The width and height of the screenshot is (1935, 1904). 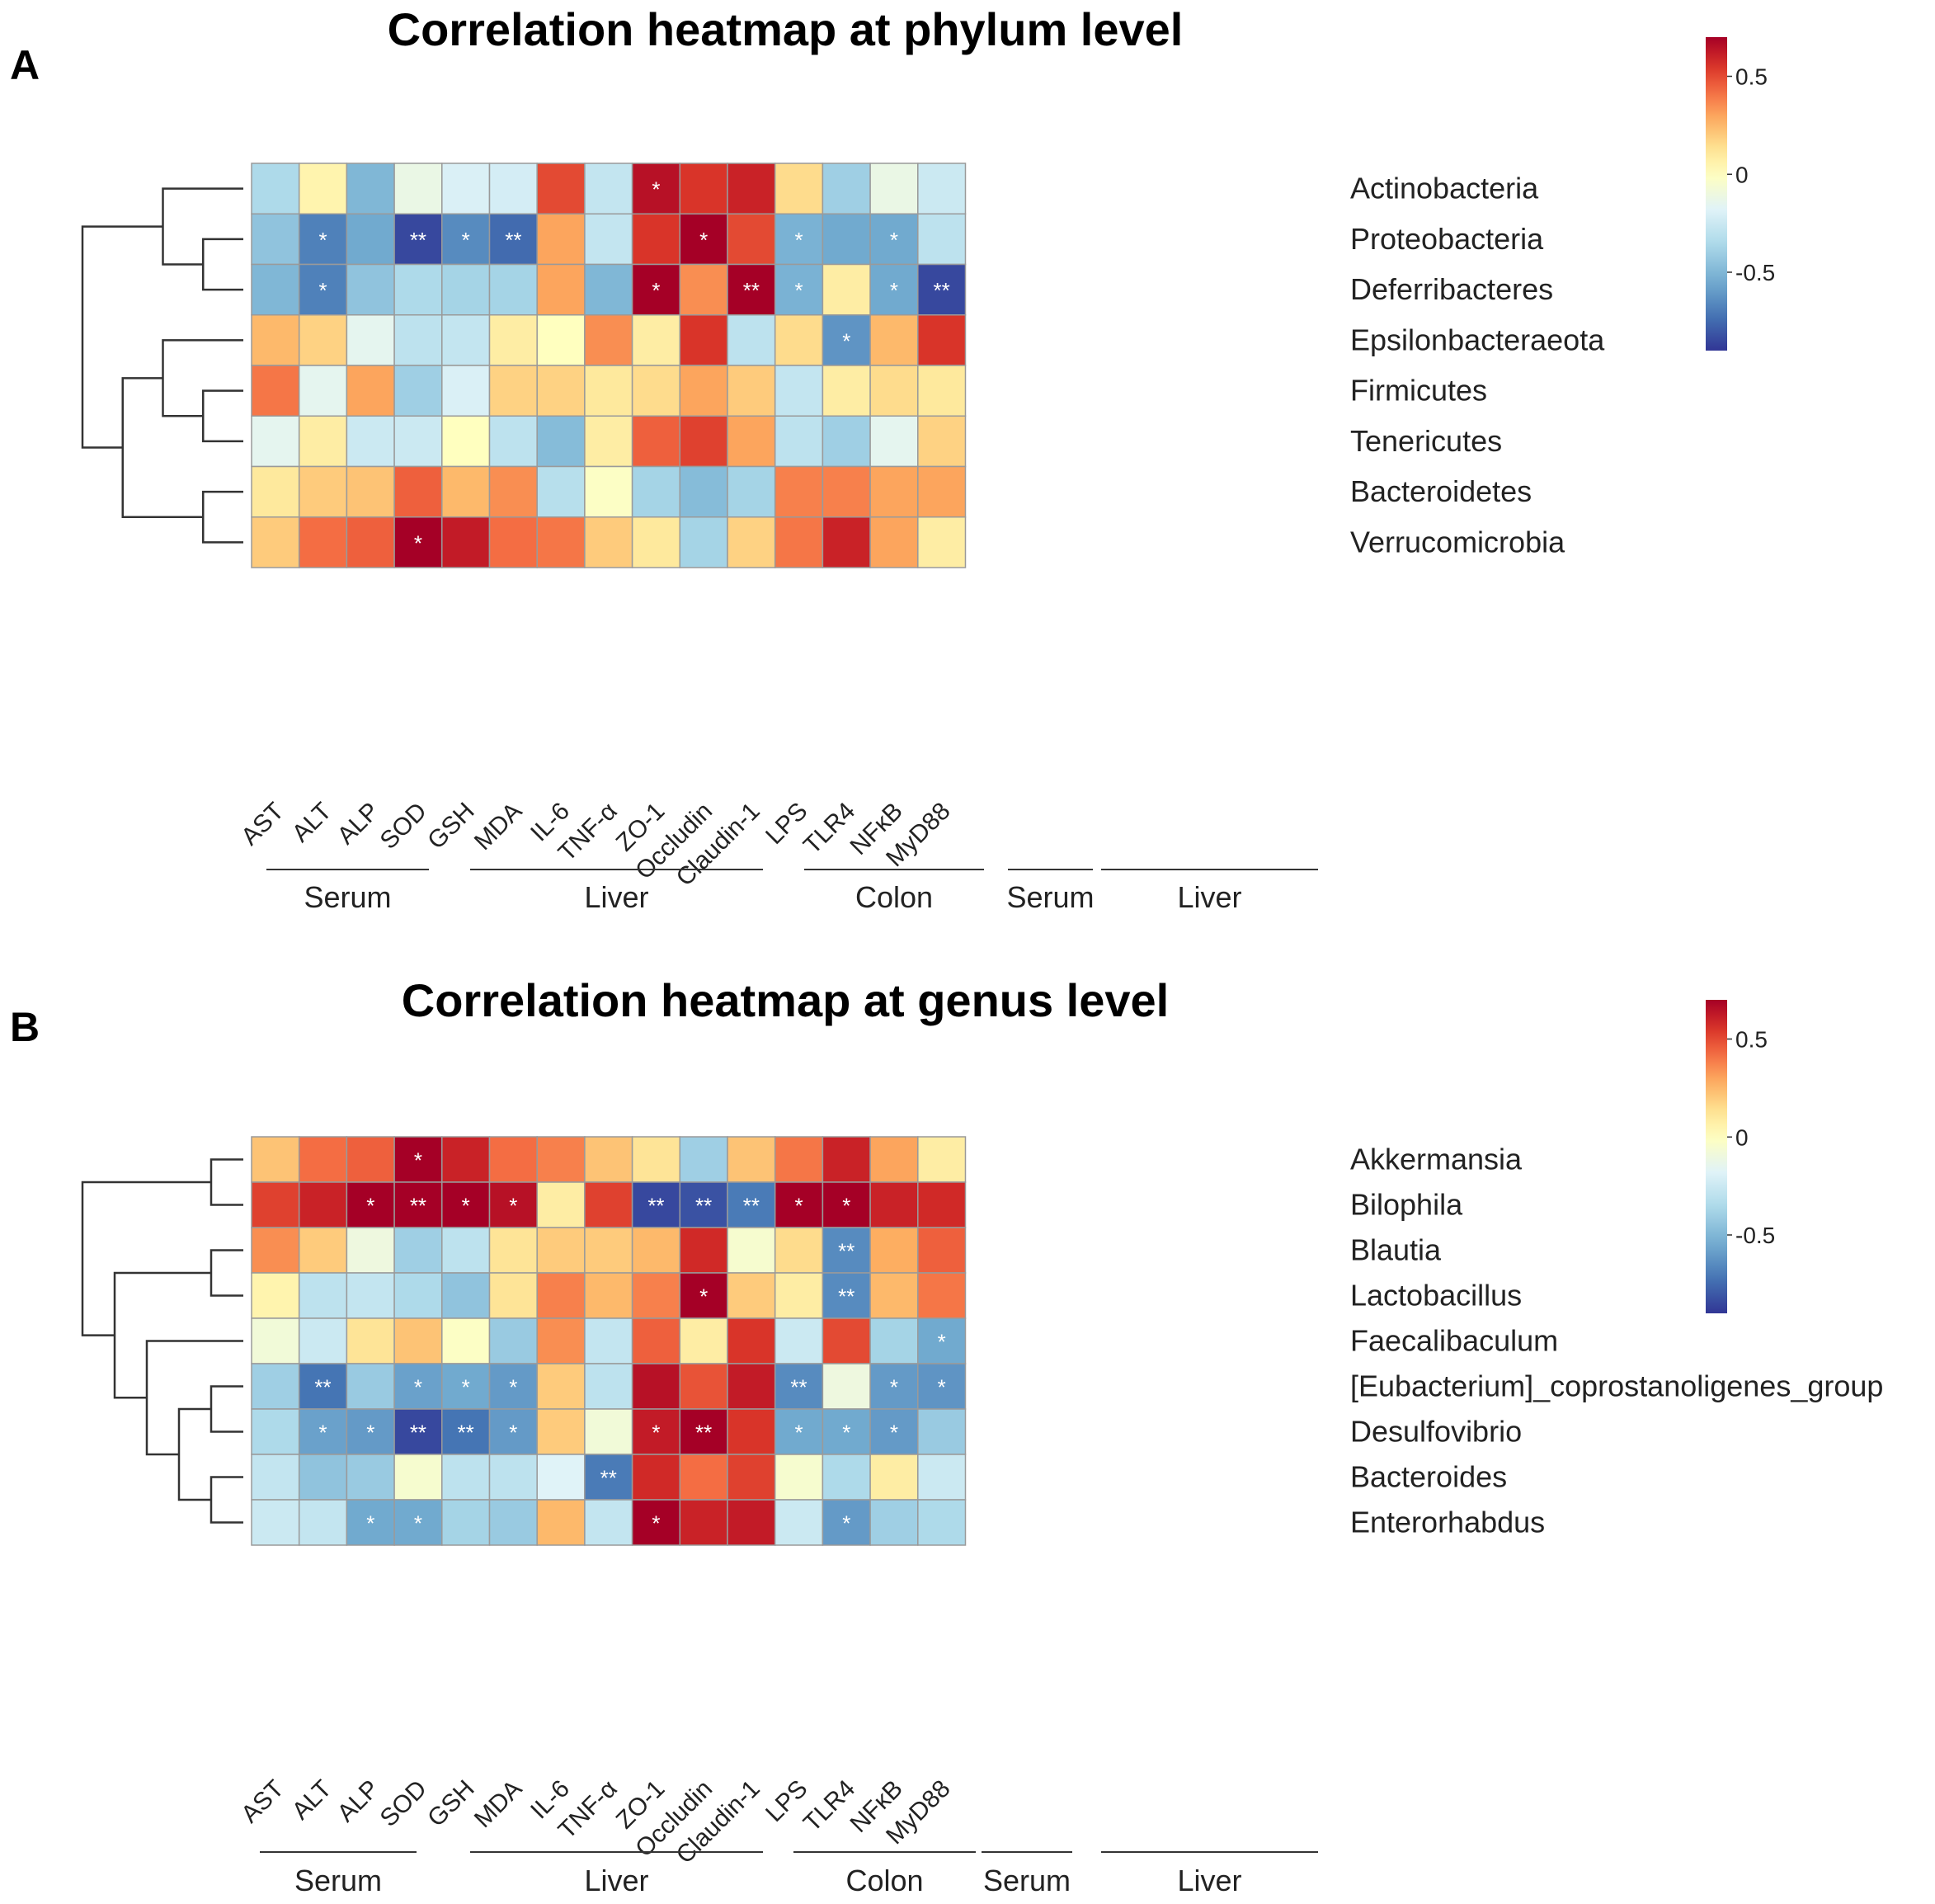 What do you see at coordinates (1441, 491) in the screenshot?
I see `row-label: Bacteroidetes` at bounding box center [1441, 491].